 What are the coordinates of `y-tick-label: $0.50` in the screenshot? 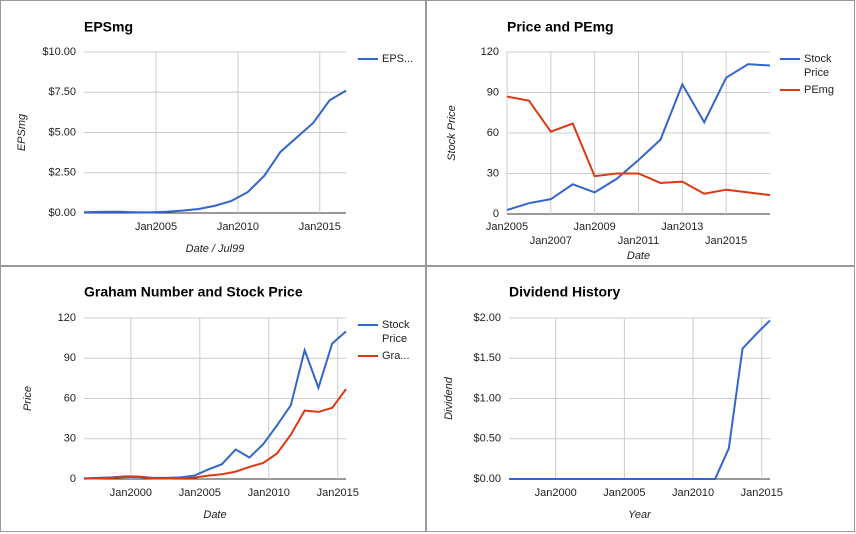 It's located at (487, 439).